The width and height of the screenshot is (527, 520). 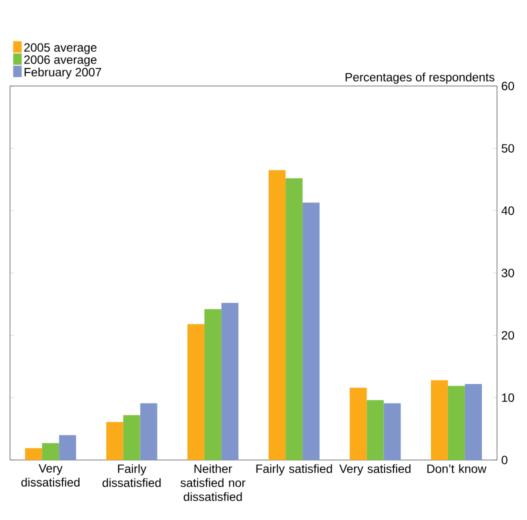 What do you see at coordinates (294, 470) in the screenshot?
I see `x-tick-label: Fairly satisfied` at bounding box center [294, 470].